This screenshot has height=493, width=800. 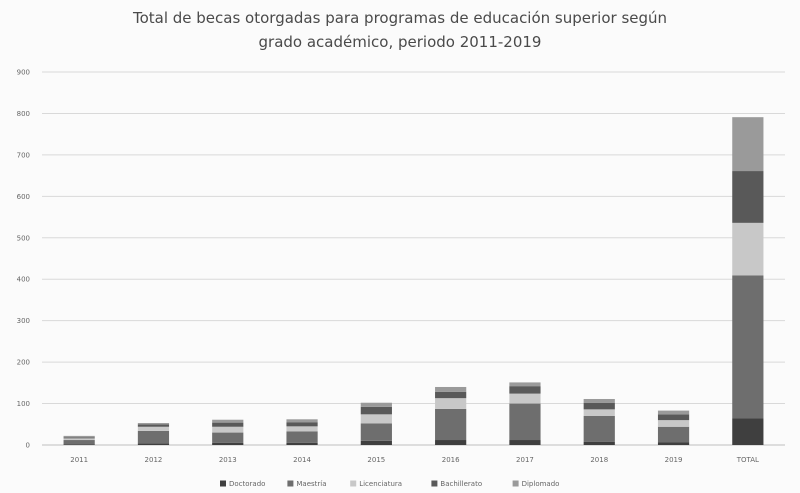 What do you see at coordinates (23, 73) in the screenshot?
I see `y-tick-label: 900` at bounding box center [23, 73].